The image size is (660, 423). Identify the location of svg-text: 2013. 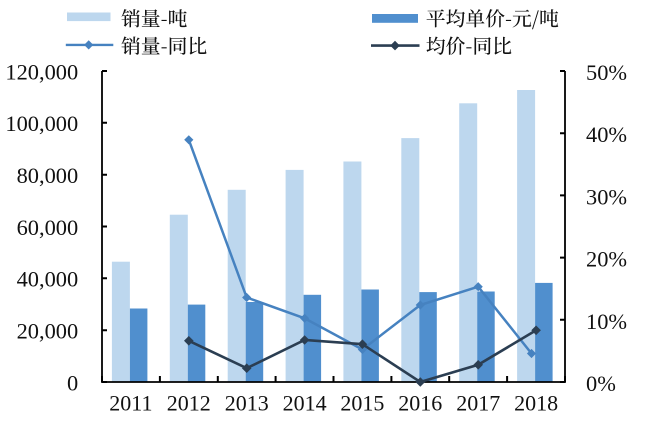
(247, 403).